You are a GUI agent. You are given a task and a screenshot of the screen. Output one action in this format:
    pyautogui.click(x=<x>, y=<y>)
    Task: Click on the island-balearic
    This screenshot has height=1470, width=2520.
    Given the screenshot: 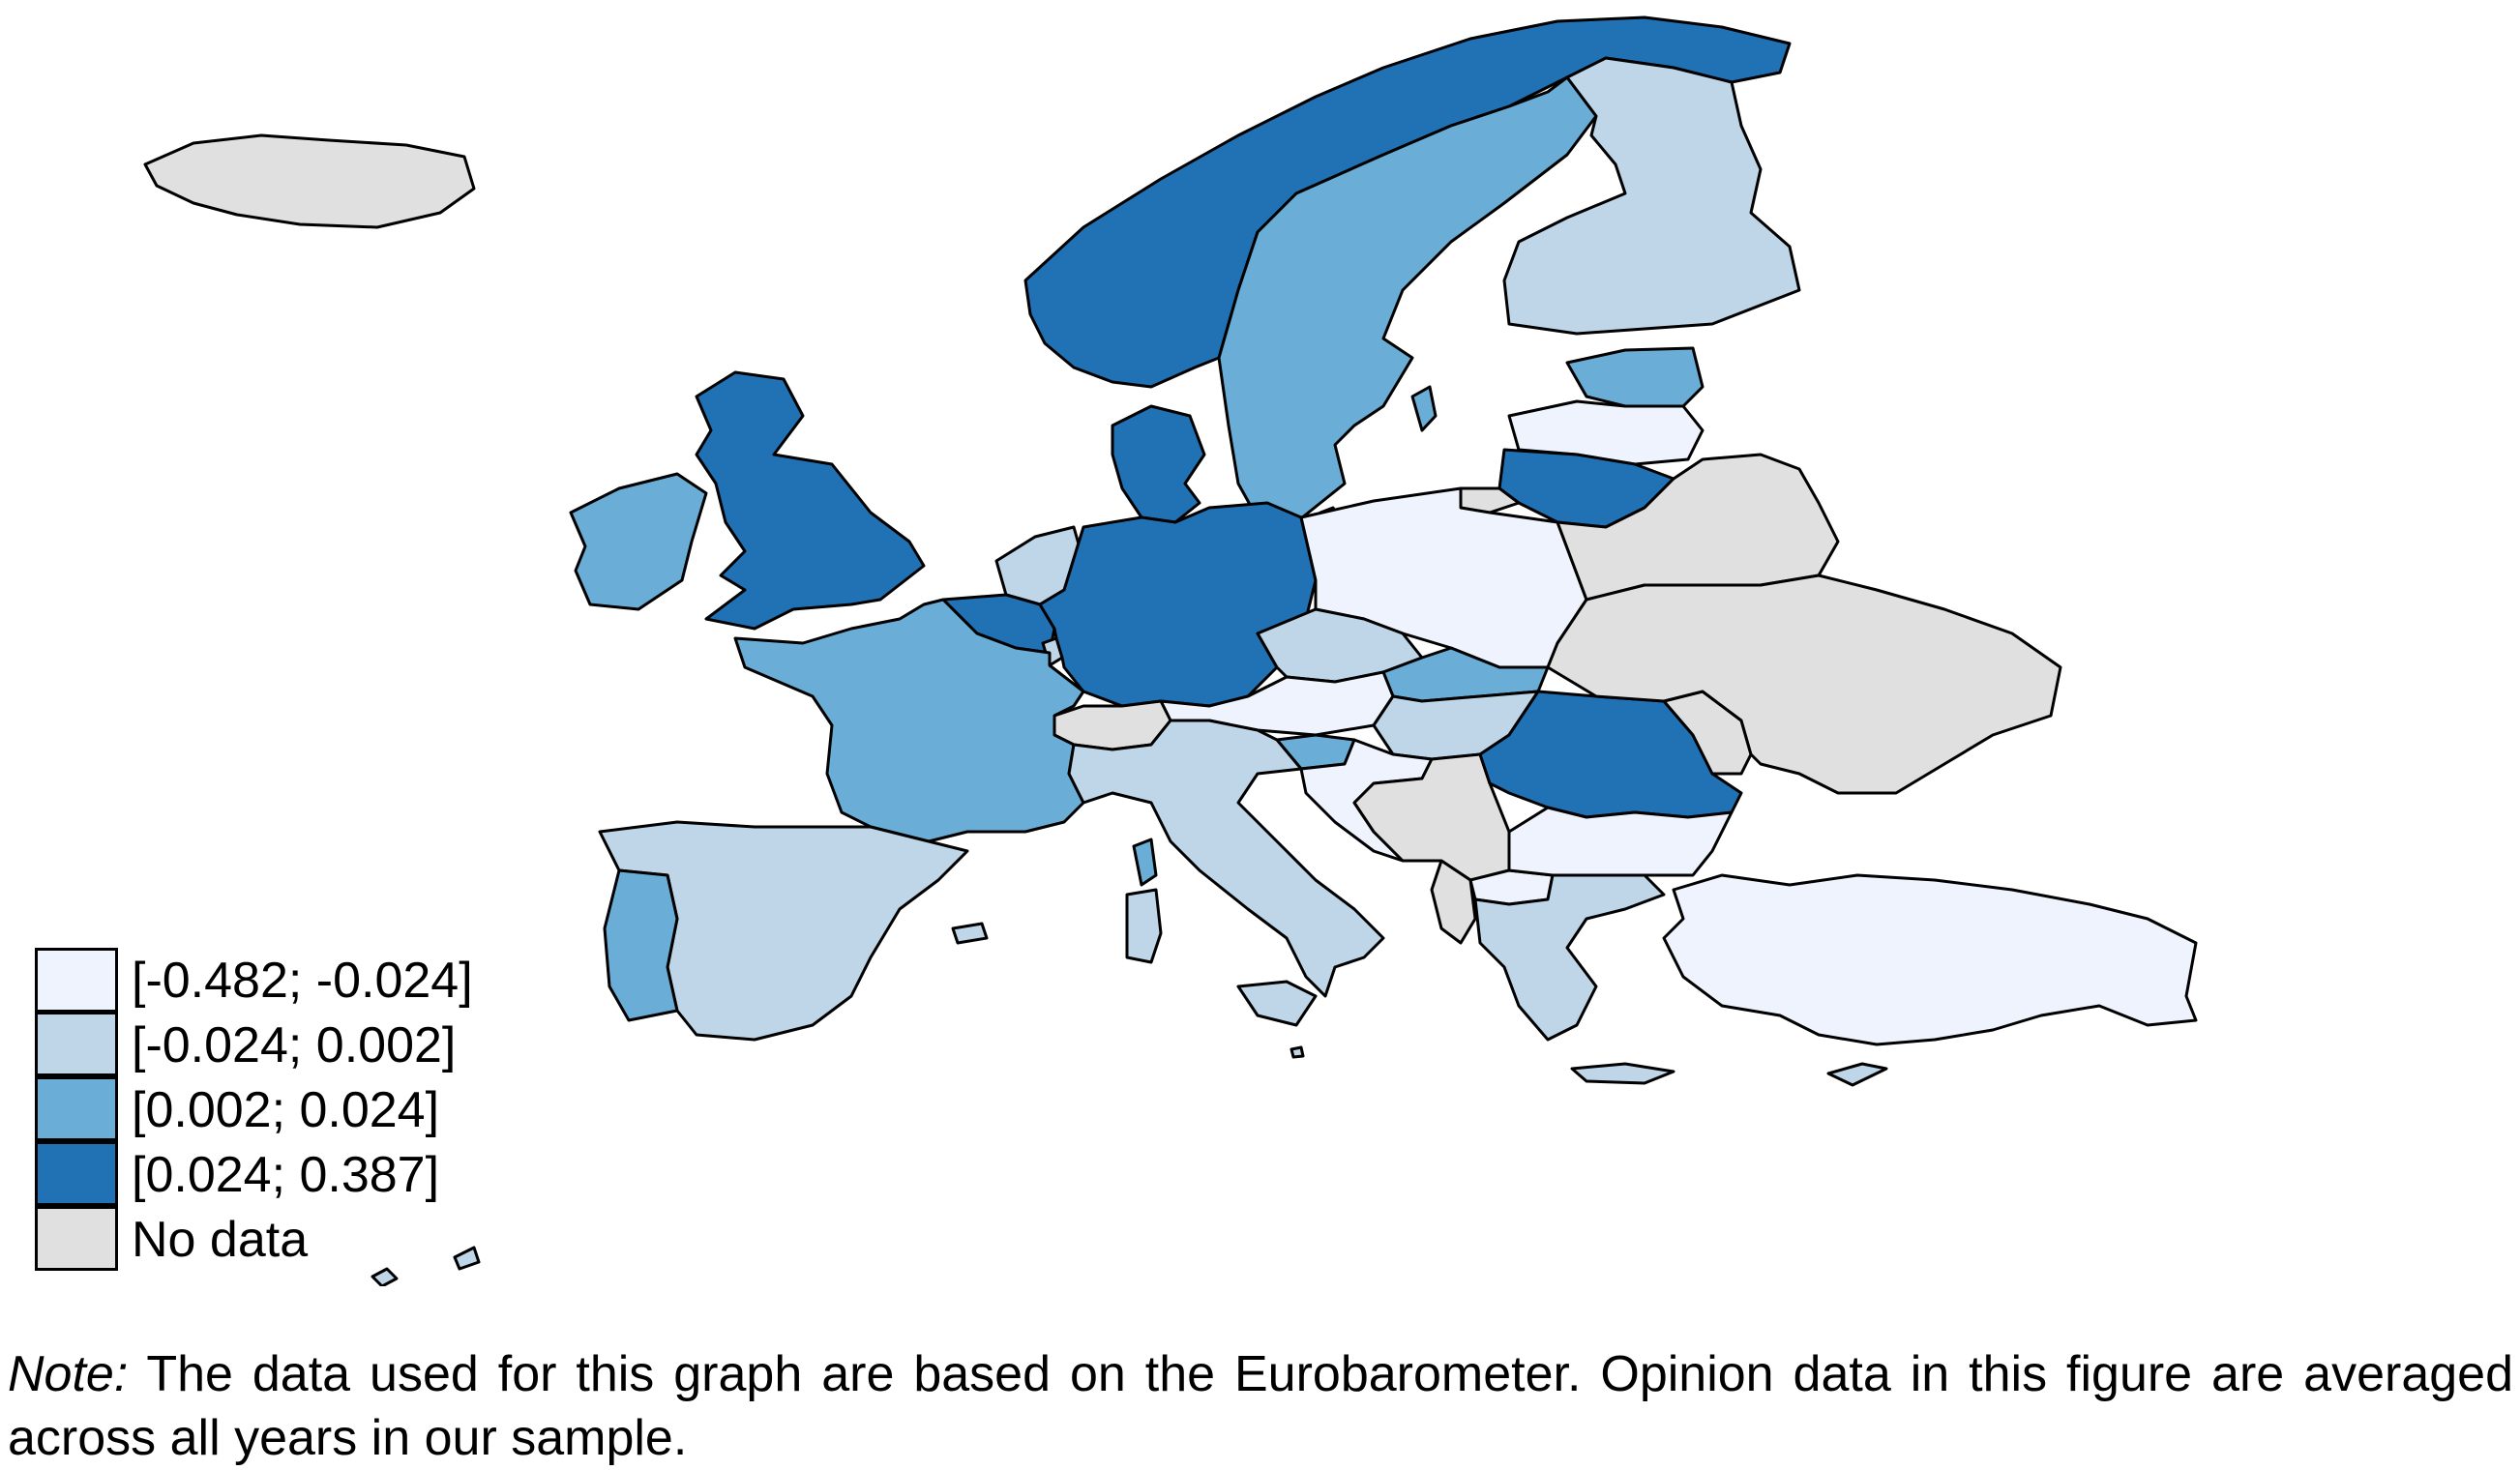 What is the action you would take?
    pyautogui.click(x=970, y=933)
    